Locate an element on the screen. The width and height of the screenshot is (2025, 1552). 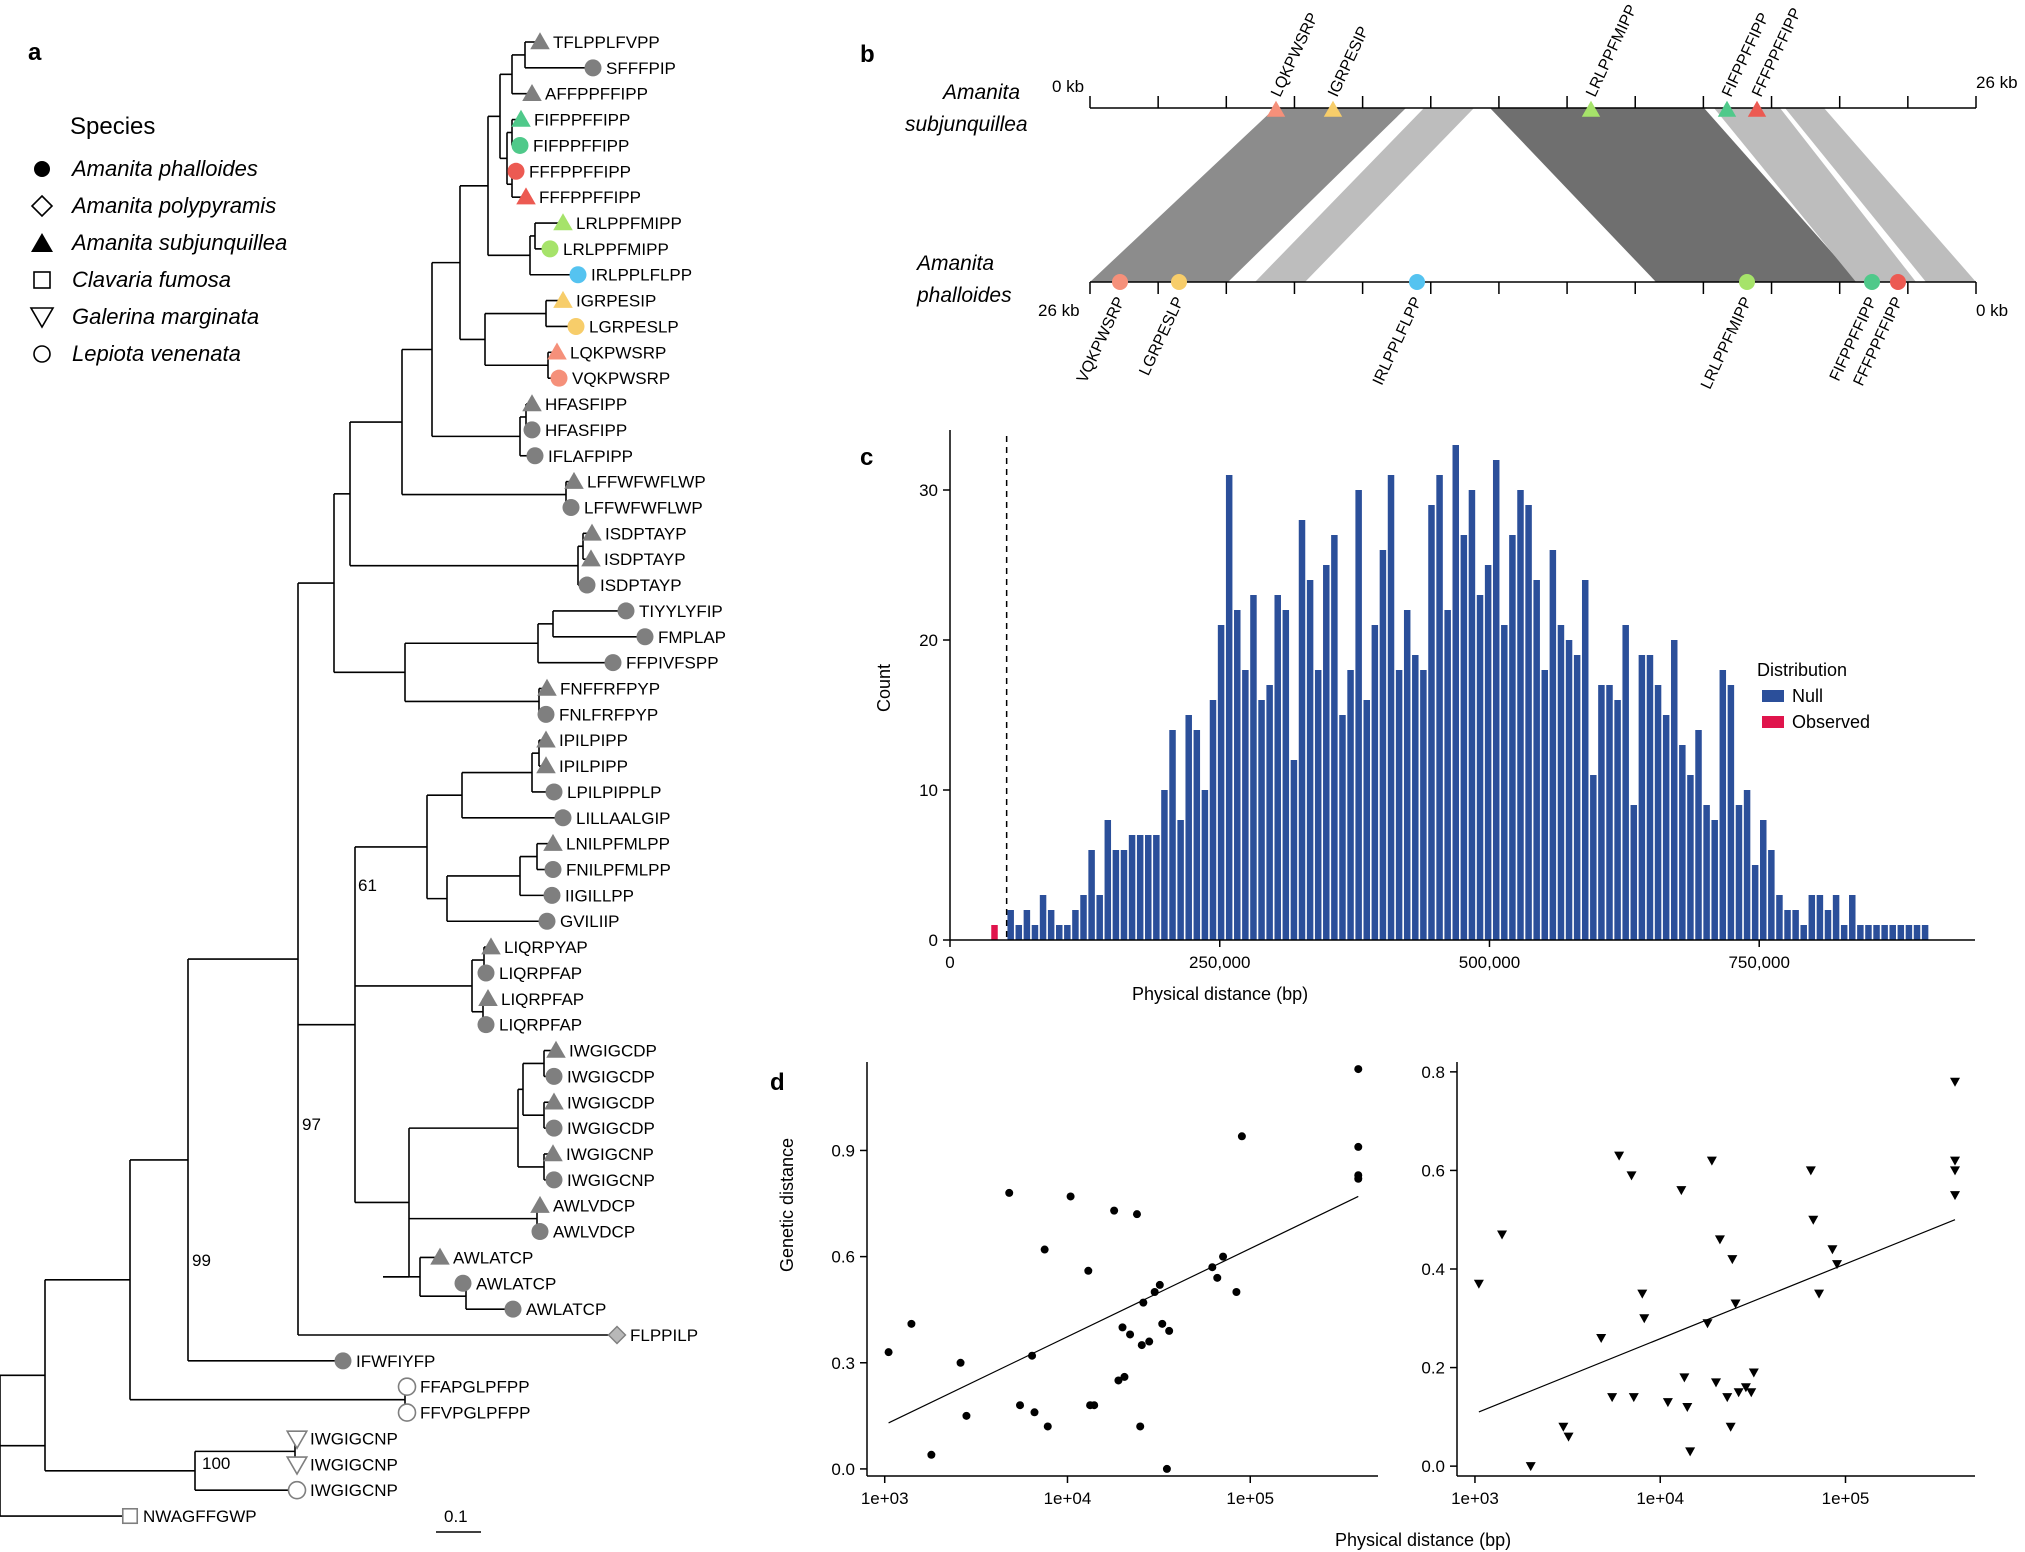
y-tick-label: 20 is located at coordinates (928, 640).